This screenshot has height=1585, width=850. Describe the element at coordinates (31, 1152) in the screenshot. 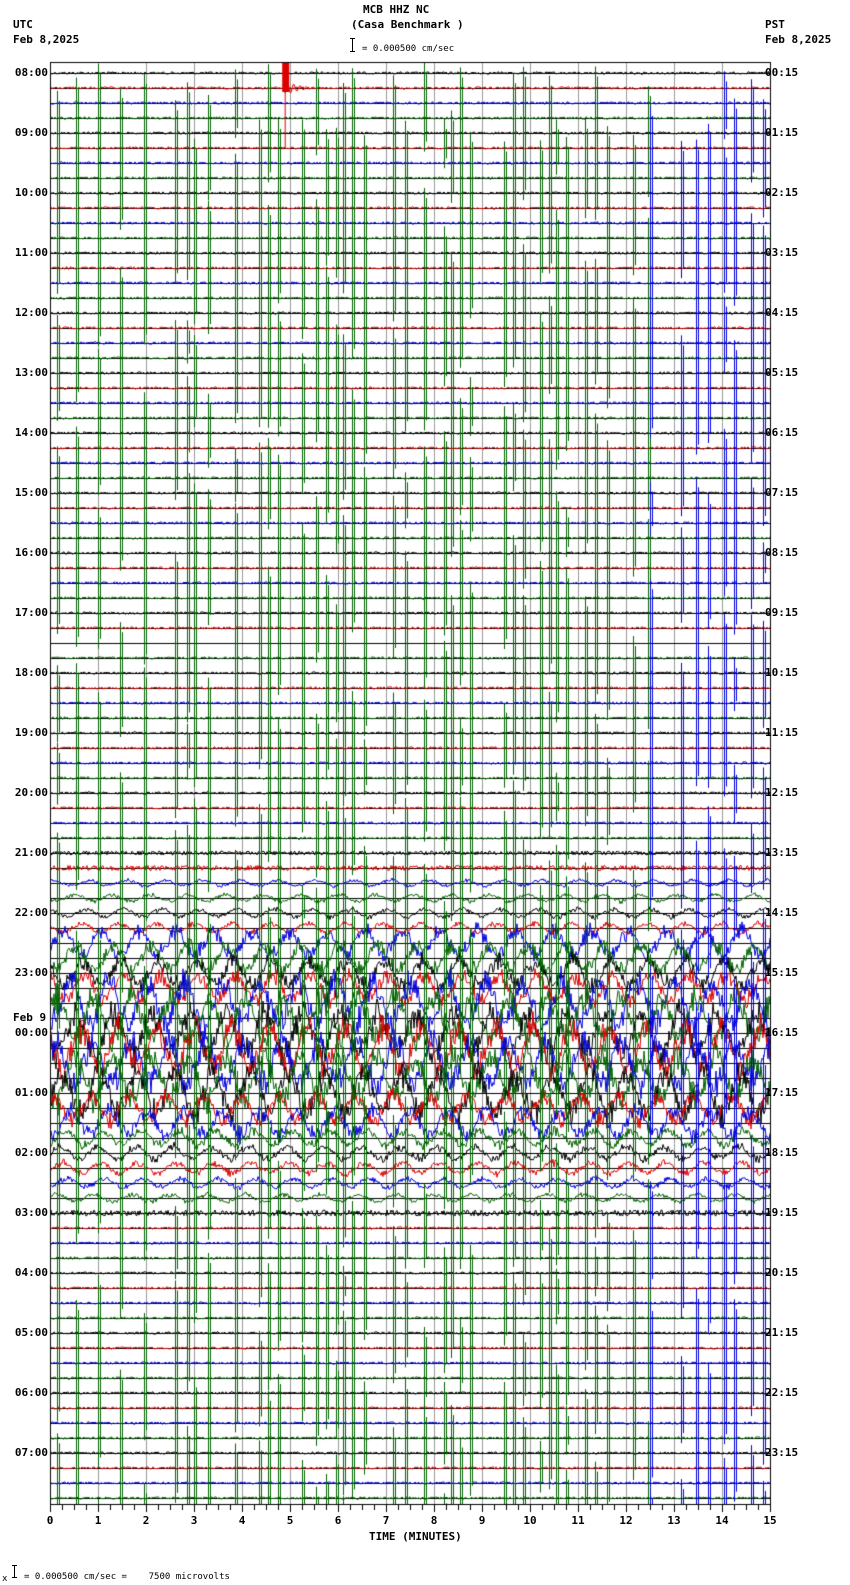

I see `utc-hour-label: 02:00` at that location.